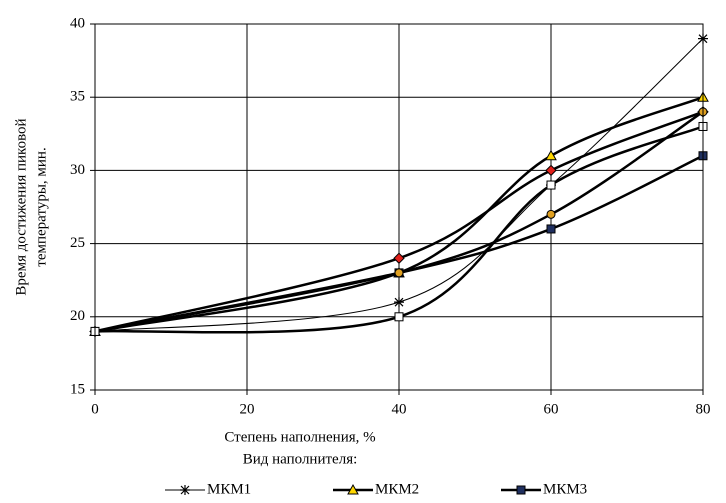  I want to click on y-tick-label: 40, so click(77, 23).